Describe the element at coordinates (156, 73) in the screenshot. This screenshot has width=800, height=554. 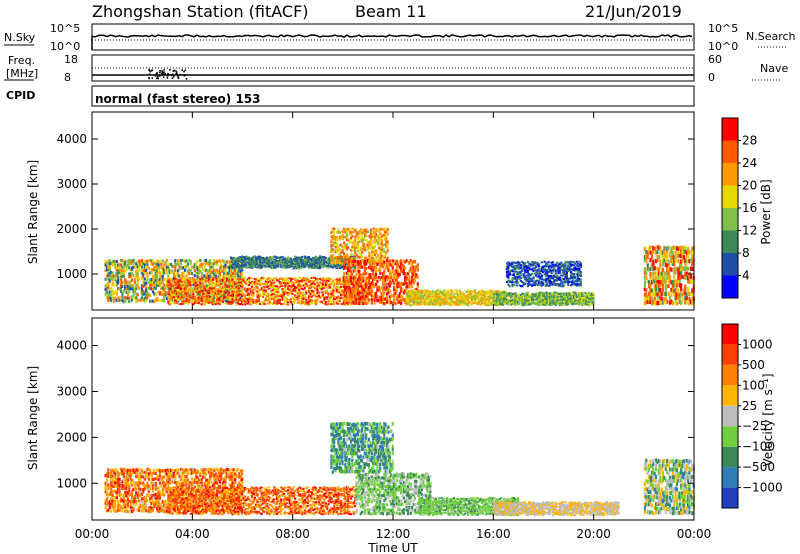
I see `freq-scatter-point` at that location.